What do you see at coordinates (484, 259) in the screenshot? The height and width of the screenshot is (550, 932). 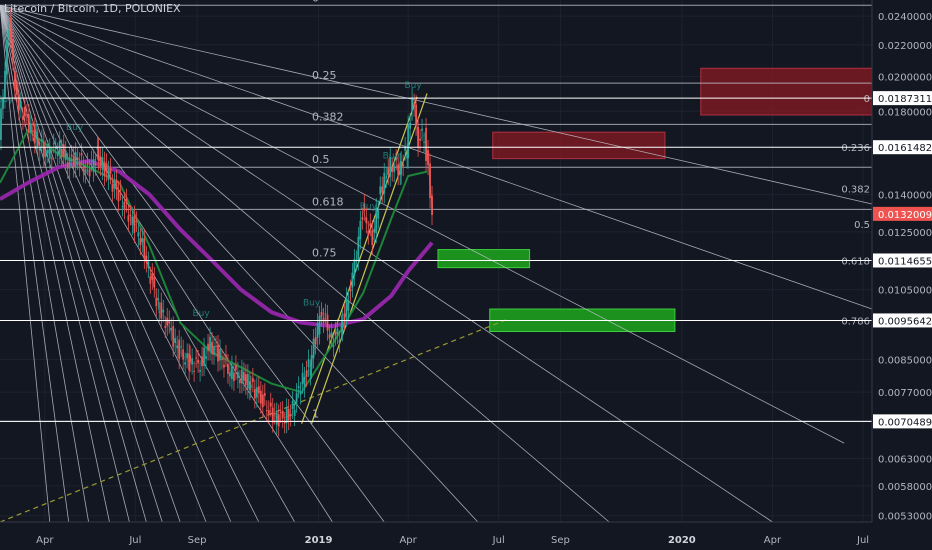 I see `support-zone` at bounding box center [484, 259].